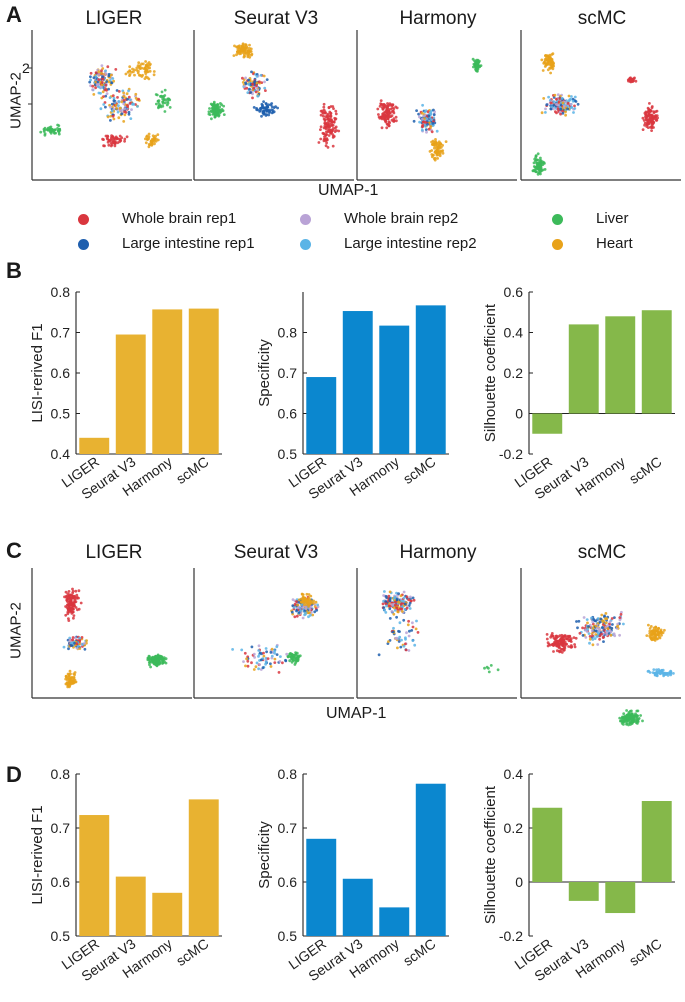  What do you see at coordinates (61, 292) in the screenshot?
I see `y-tick-label: 0.8` at bounding box center [61, 292].